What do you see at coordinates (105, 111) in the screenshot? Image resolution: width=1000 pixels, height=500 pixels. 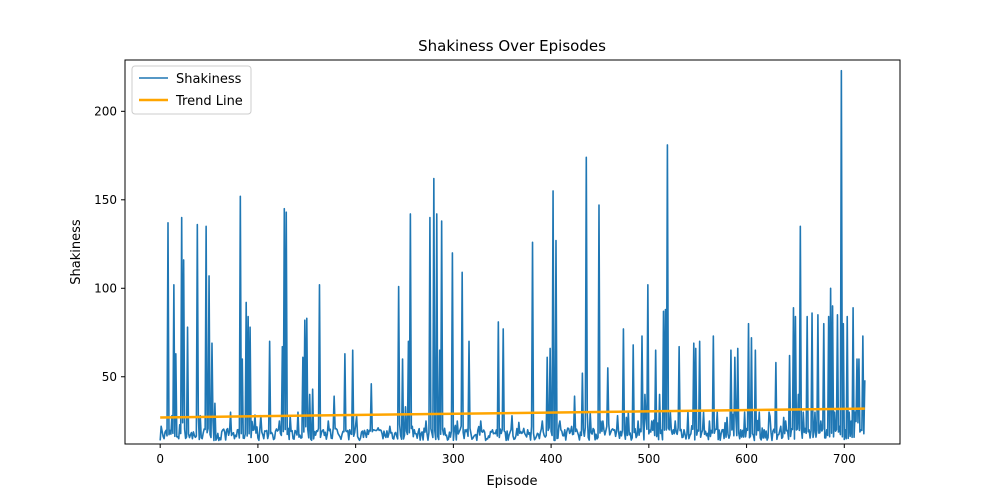 I see `y-tick-label: 200` at bounding box center [105, 111].